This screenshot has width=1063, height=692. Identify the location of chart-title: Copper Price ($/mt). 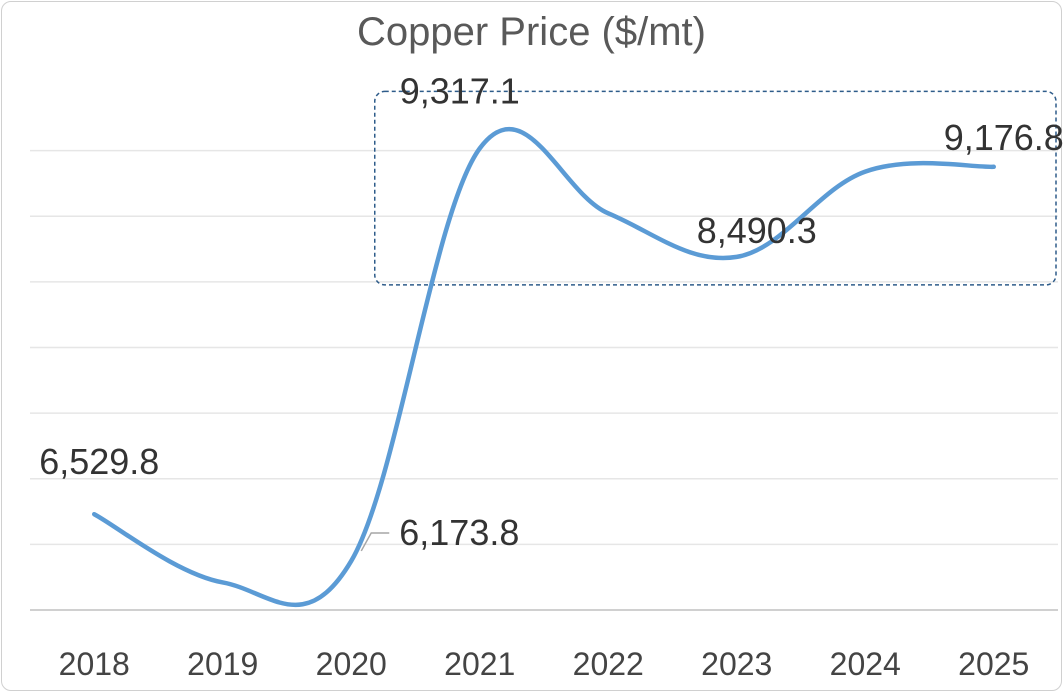
(531, 32).